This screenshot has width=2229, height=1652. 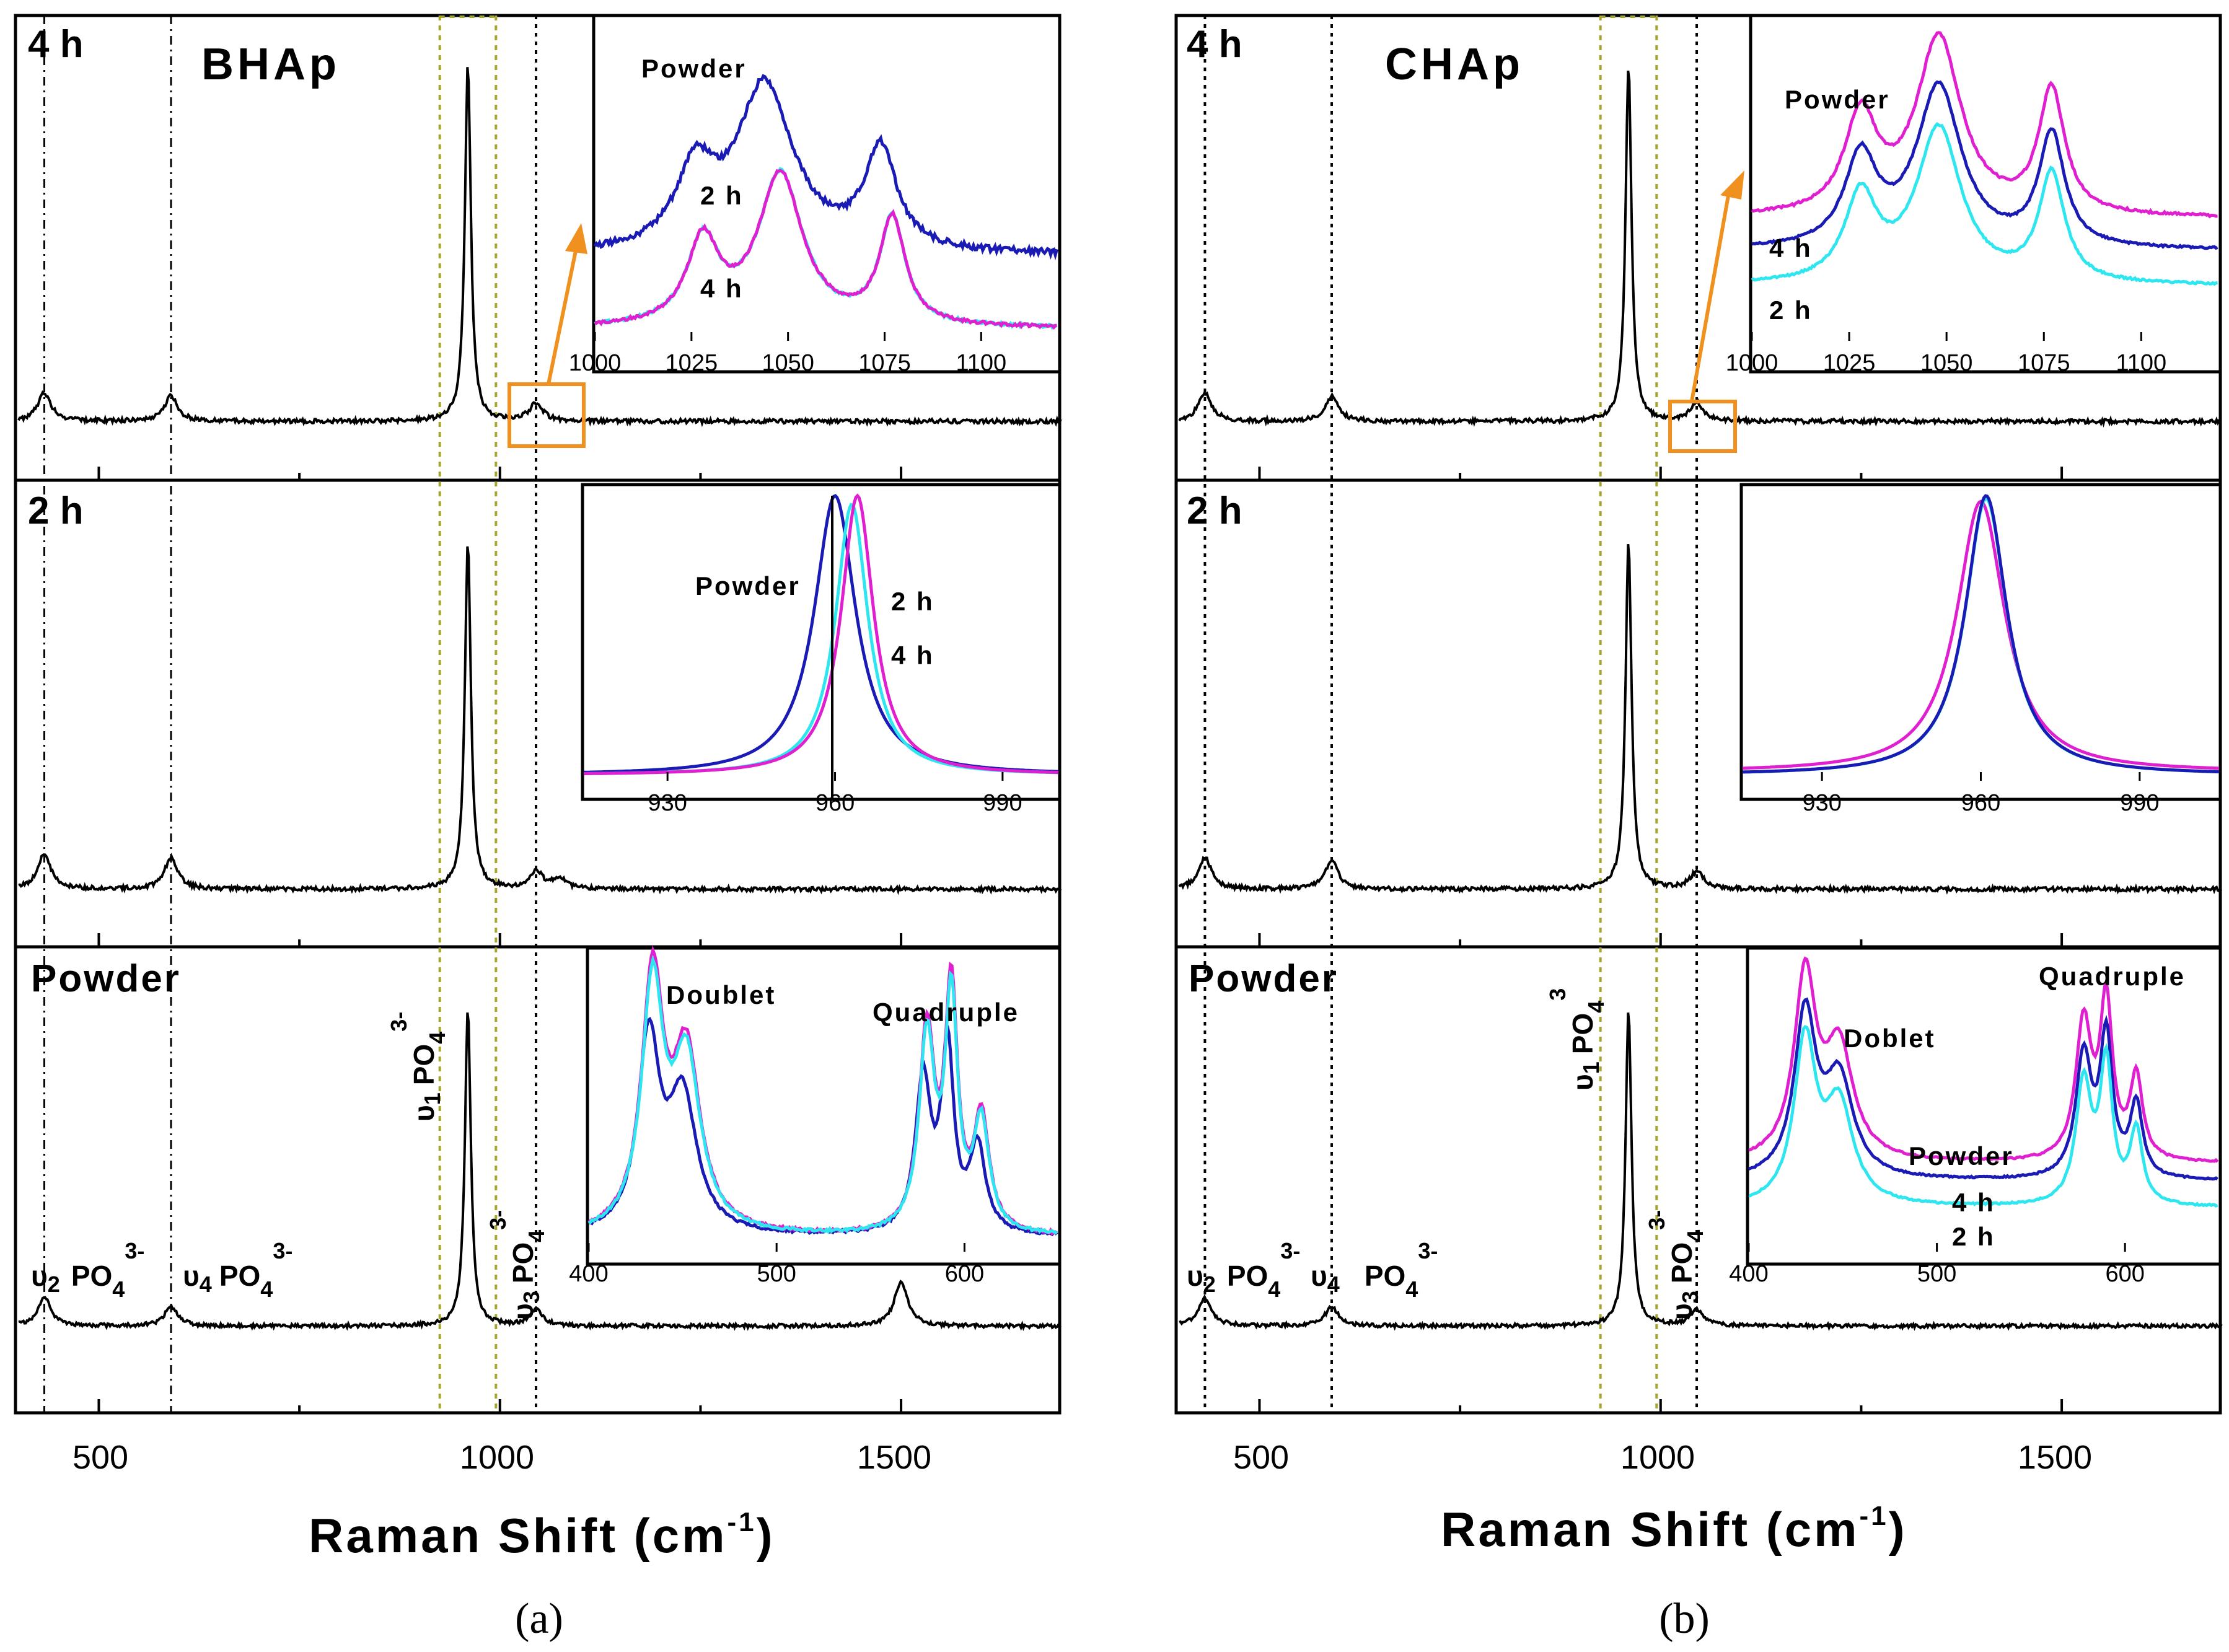 What do you see at coordinates (1711, 296) in the screenshot?
I see `panel-b-zoom-arrow` at bounding box center [1711, 296].